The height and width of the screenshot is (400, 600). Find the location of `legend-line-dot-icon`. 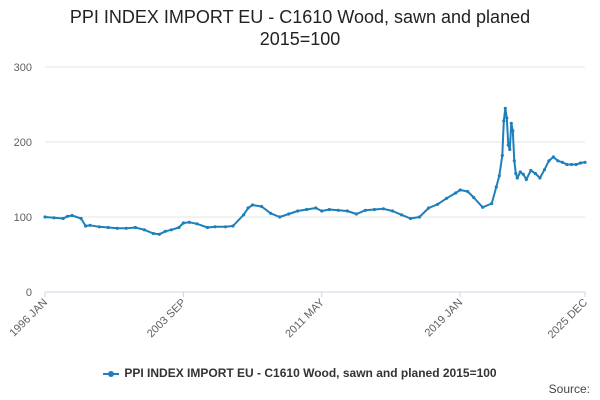

legend-line-dot-icon is located at coordinates (111, 374).